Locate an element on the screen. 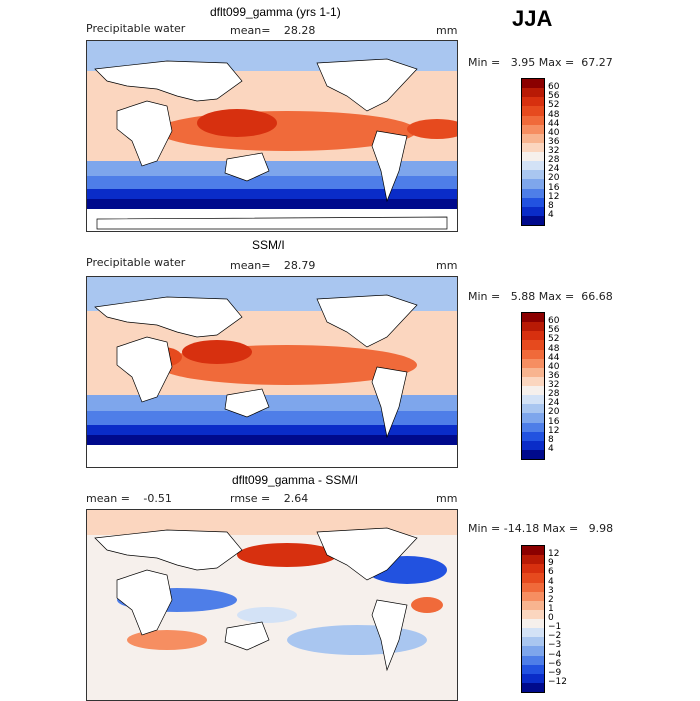 The image size is (700, 701). panel-3-max-value: 9.98 is located at coordinates (601, 528).